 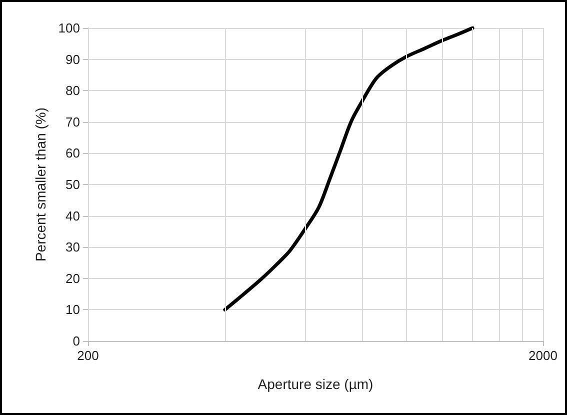 I want to click on y-tick-label: 10, so click(x=73, y=310).